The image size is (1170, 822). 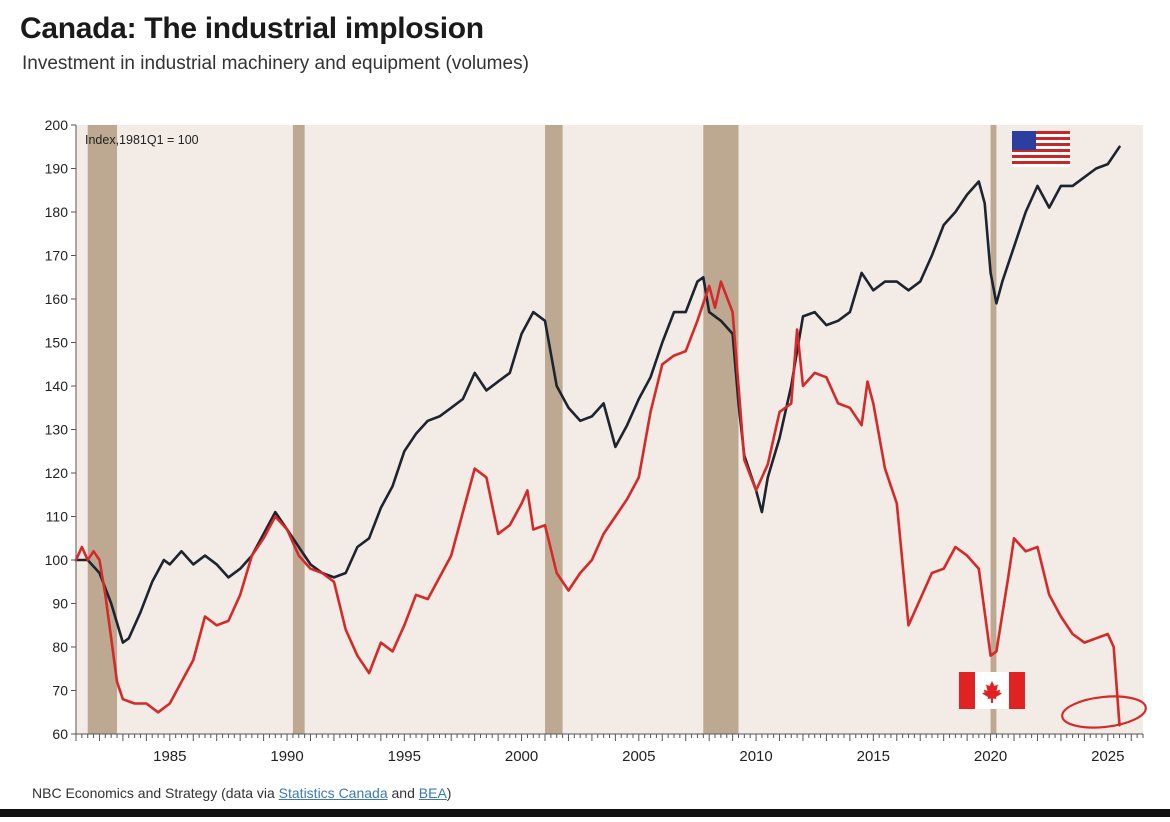 I want to click on y-tick-label-90: 90, so click(x=60, y=604).